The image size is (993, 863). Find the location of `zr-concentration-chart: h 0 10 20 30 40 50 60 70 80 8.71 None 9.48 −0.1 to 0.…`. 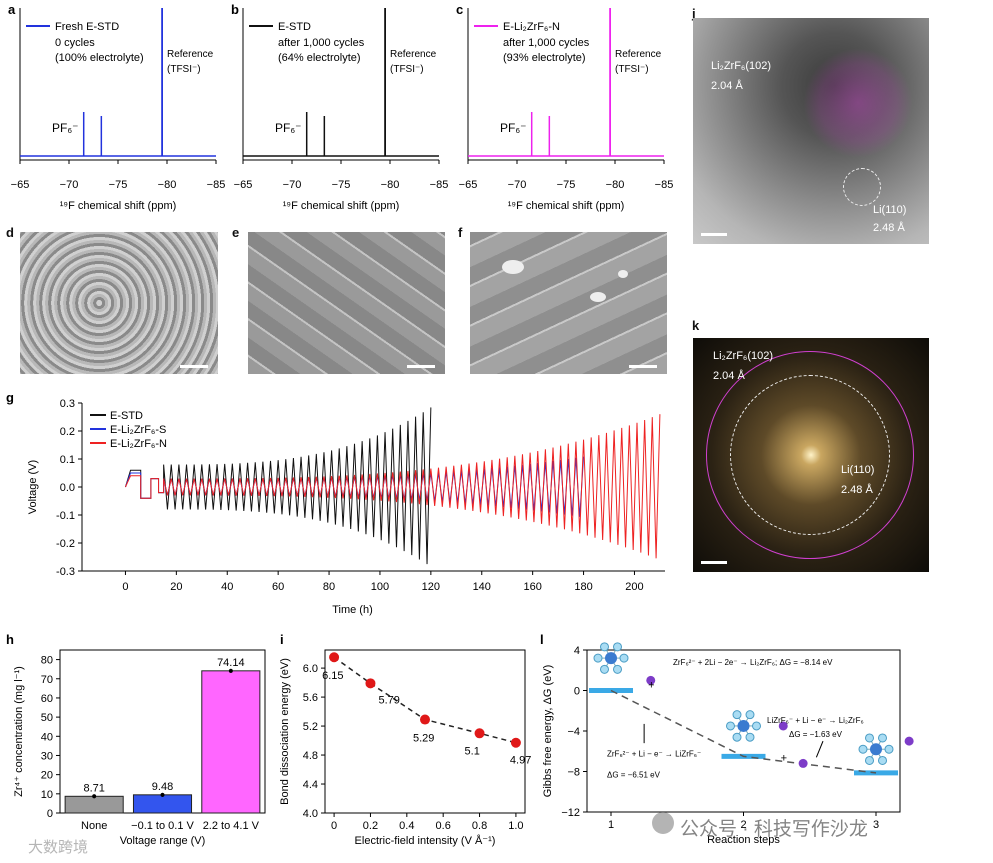

zr-concentration-chart: h 0 10 20 30 40 50 60 70 80 8.71 None 9.48 −0.1 to 0.… is located at coordinates (136, 739).